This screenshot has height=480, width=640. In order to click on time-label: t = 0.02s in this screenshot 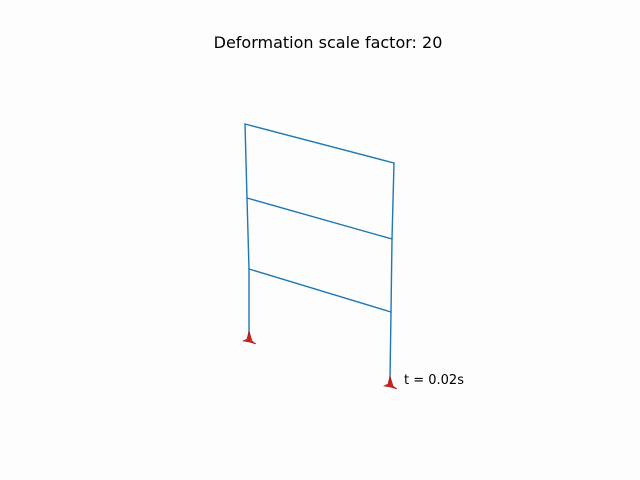, I will do `click(434, 380)`.